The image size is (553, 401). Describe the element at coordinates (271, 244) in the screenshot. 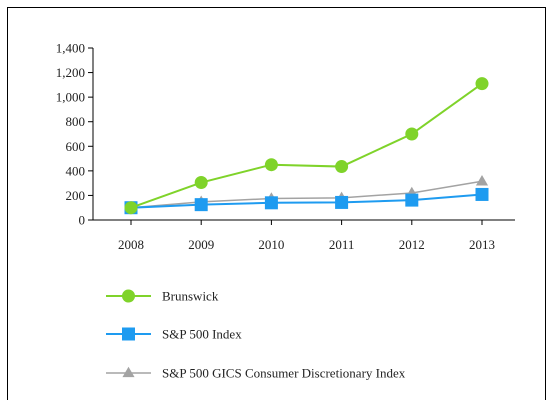

I see `x-tick-label: 2010` at that location.